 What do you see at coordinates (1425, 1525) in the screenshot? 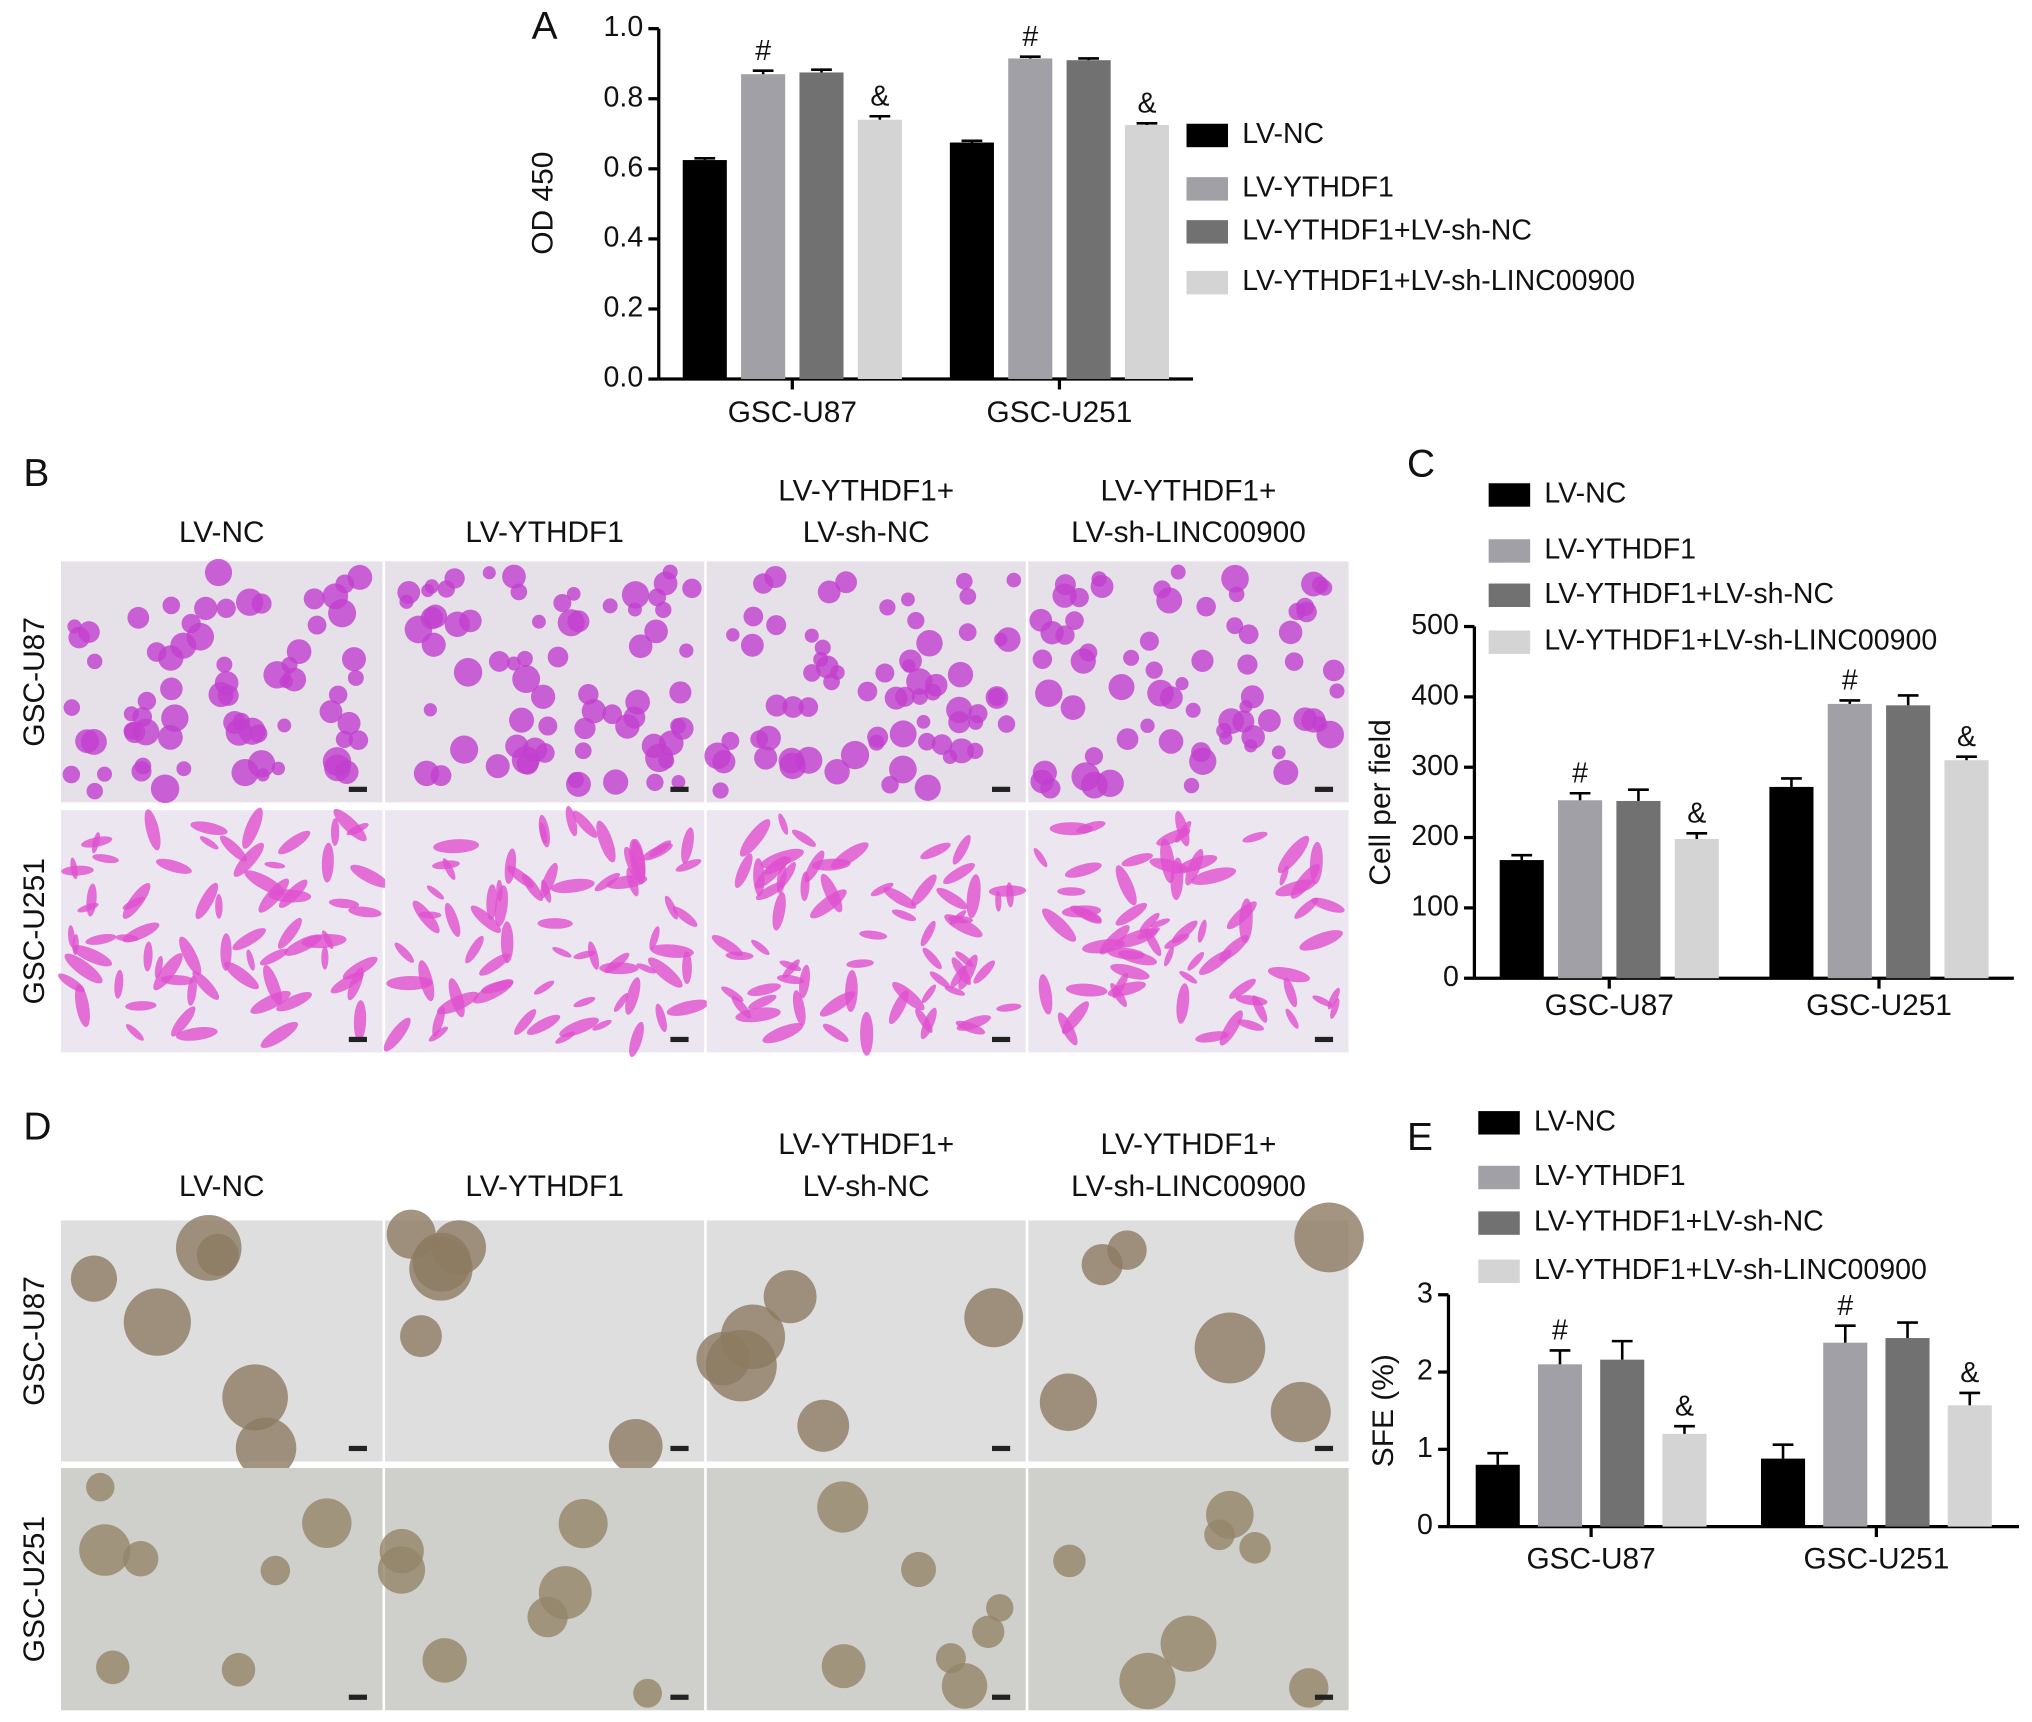
I see `y-tick-label: 0` at bounding box center [1425, 1525].